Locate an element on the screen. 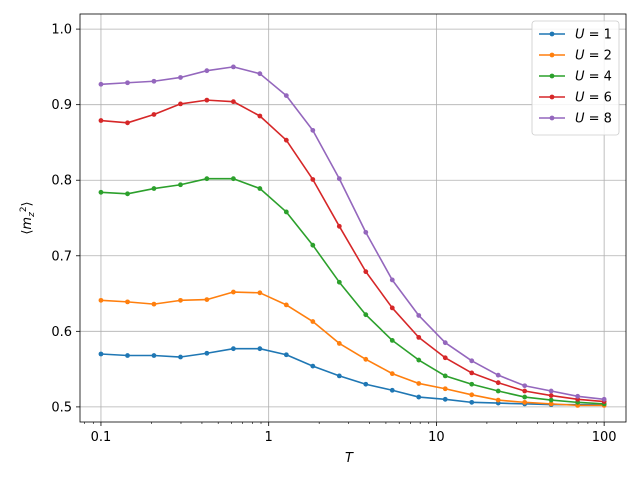 This screenshot has width=640, height=480. legend-label: U = 8 is located at coordinates (593, 119).